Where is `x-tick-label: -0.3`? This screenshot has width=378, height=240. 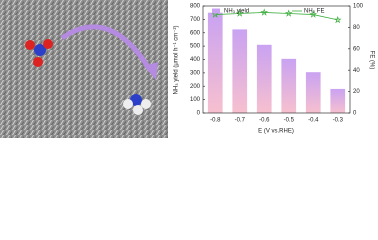 x-tick-label: -0.3 is located at coordinates (338, 121).